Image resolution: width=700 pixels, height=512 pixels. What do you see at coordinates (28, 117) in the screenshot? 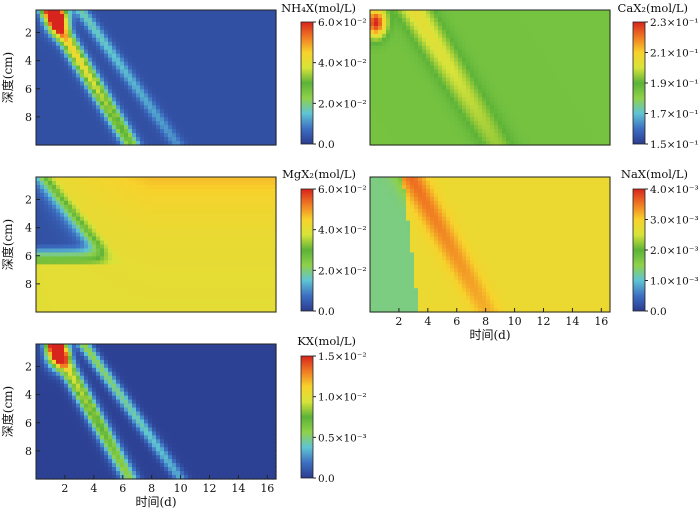
I see `y-tick-label: 8` at bounding box center [28, 117].